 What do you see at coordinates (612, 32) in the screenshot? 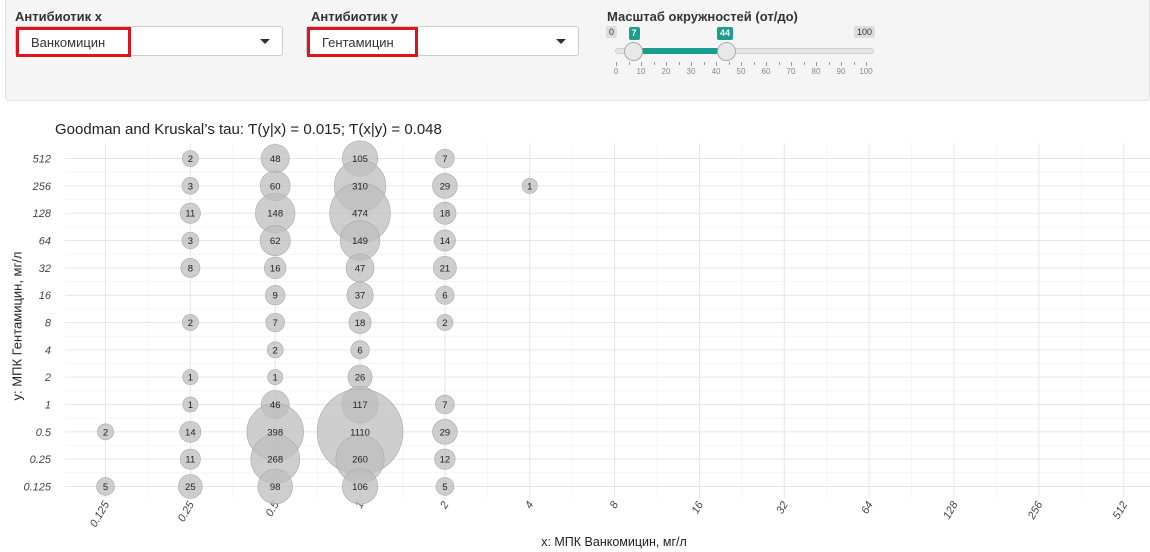
I see `slider-min-badge: 0` at bounding box center [612, 32].